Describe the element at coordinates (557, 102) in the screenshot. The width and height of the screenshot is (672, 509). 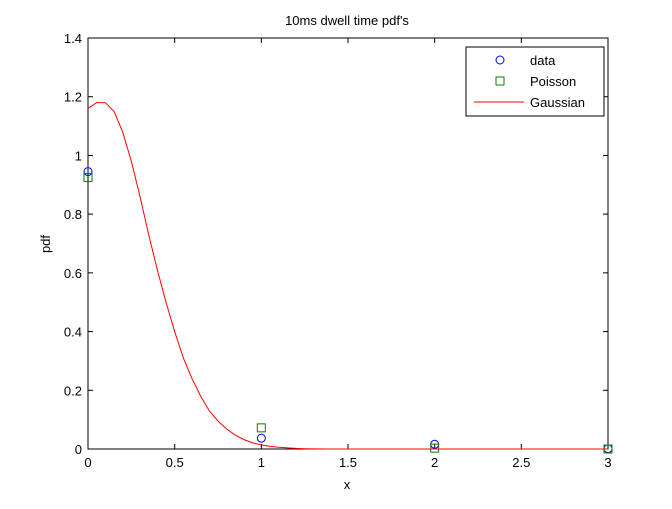
I see `legend-label: Gaussian` at that location.